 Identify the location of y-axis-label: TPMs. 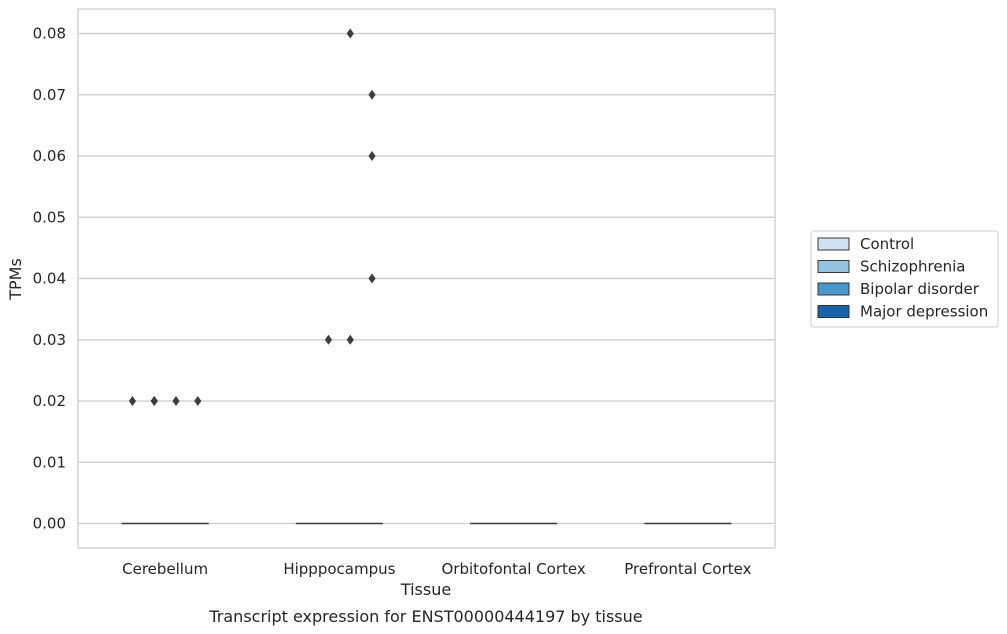
(15, 279).